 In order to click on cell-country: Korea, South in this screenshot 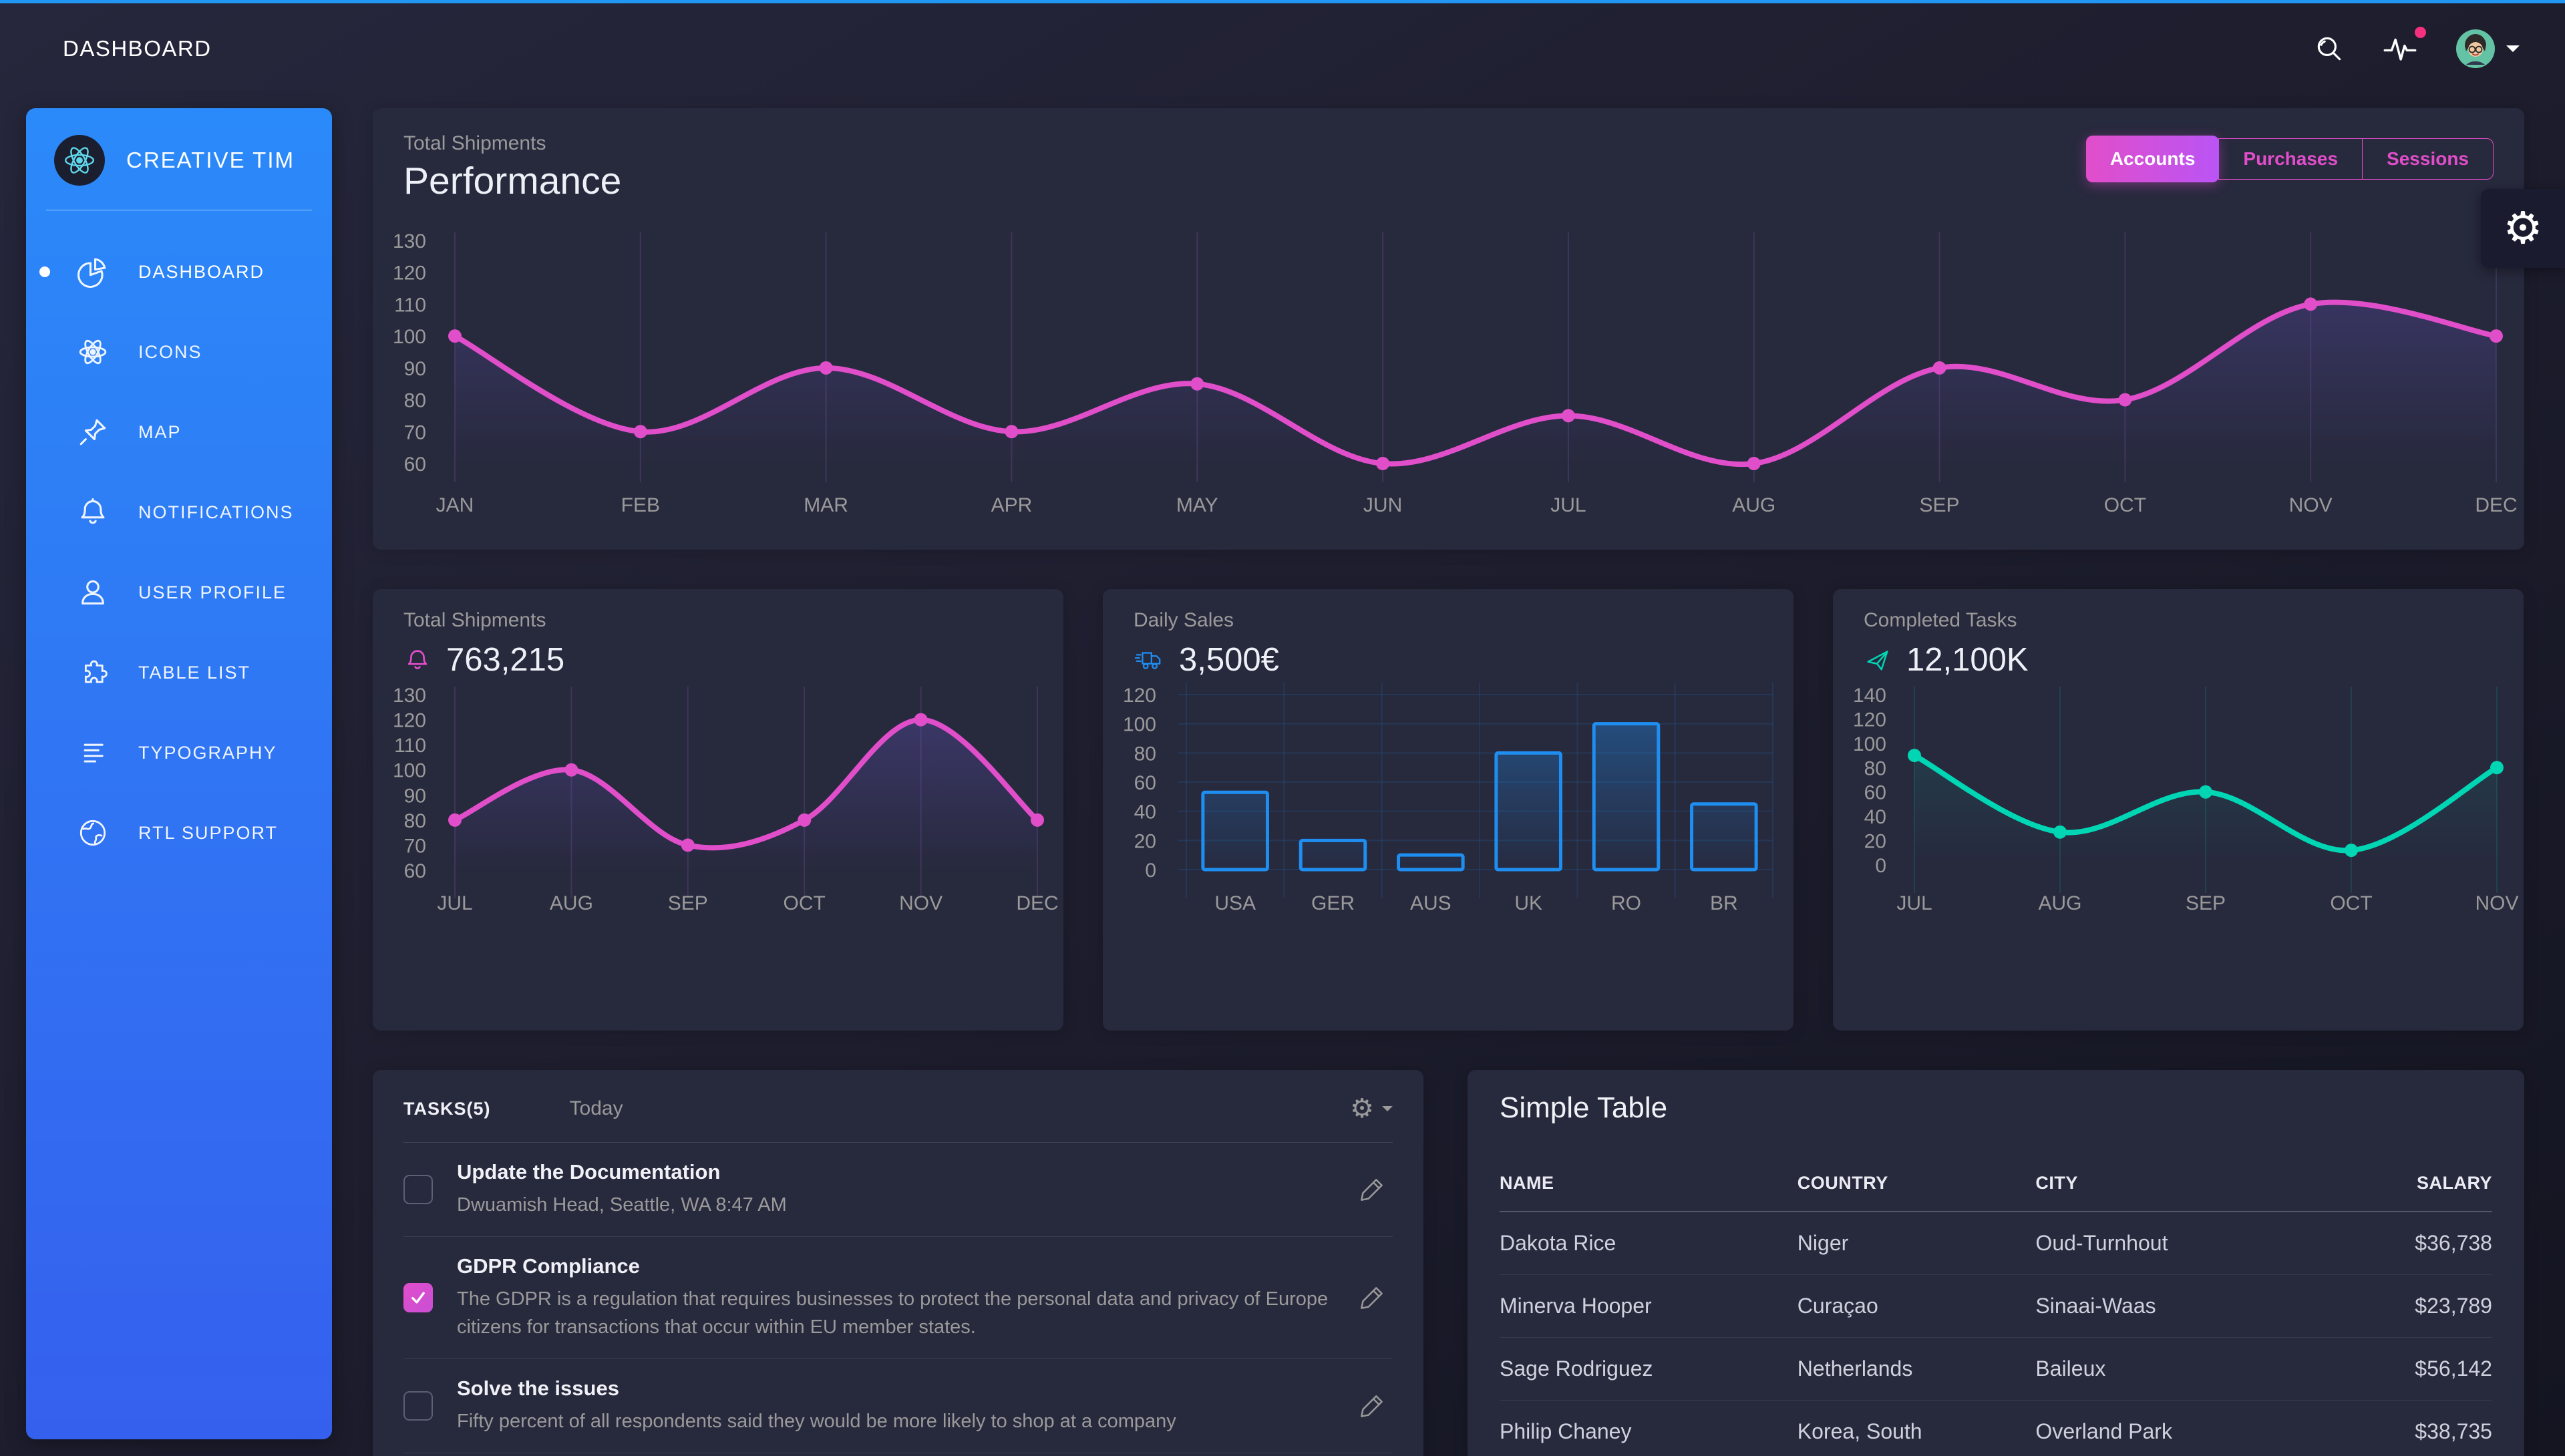, I will do `click(1859, 1431)`.